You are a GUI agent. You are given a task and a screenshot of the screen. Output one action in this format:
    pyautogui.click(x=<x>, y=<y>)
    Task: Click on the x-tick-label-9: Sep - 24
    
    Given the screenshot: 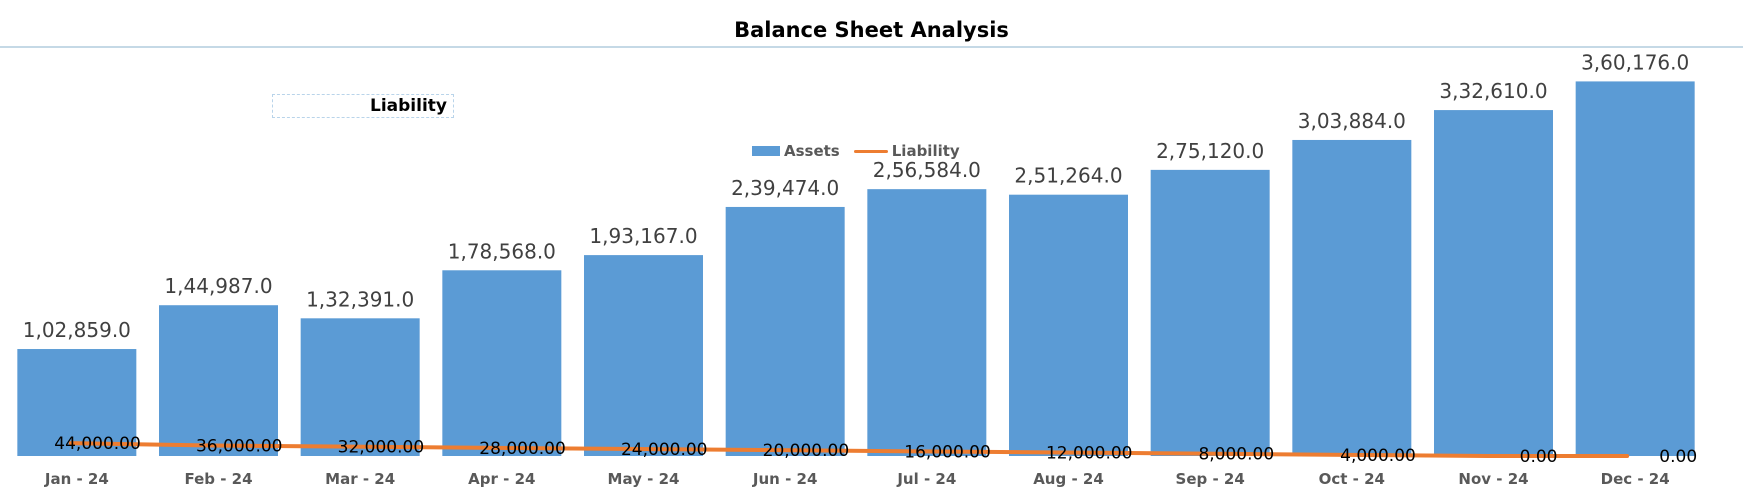 What is the action you would take?
    pyautogui.click(x=1210, y=479)
    